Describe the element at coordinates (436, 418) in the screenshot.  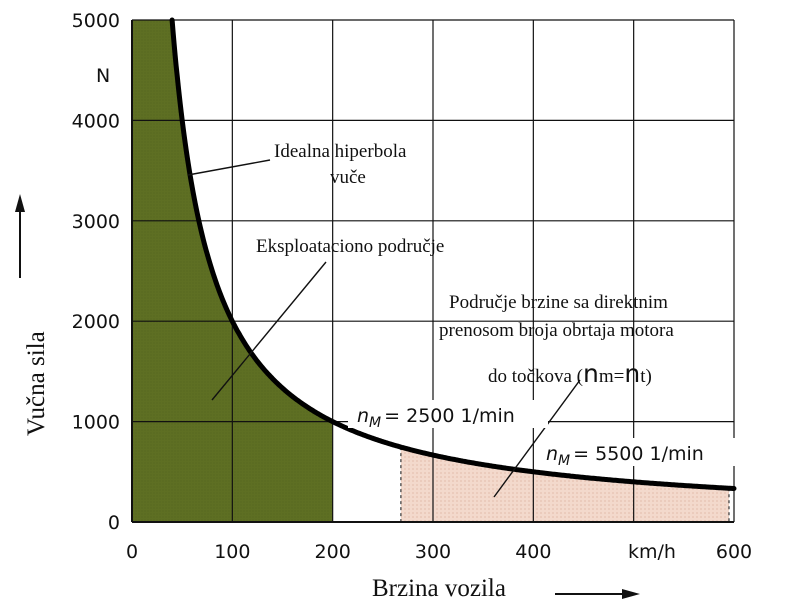
I see `svg-text:nM= 2500 1/min: nM = 2500 1/min` at that location.